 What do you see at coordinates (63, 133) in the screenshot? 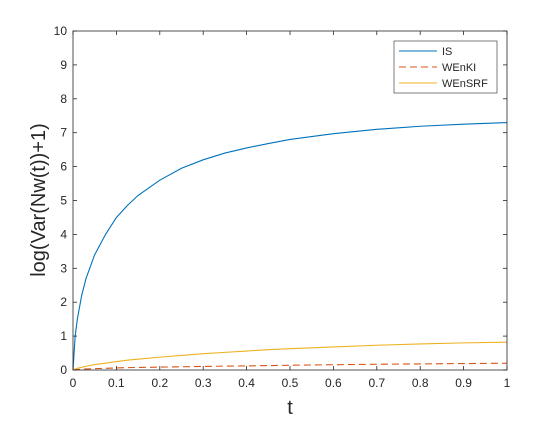
I see `y-tick-label: 7` at bounding box center [63, 133].